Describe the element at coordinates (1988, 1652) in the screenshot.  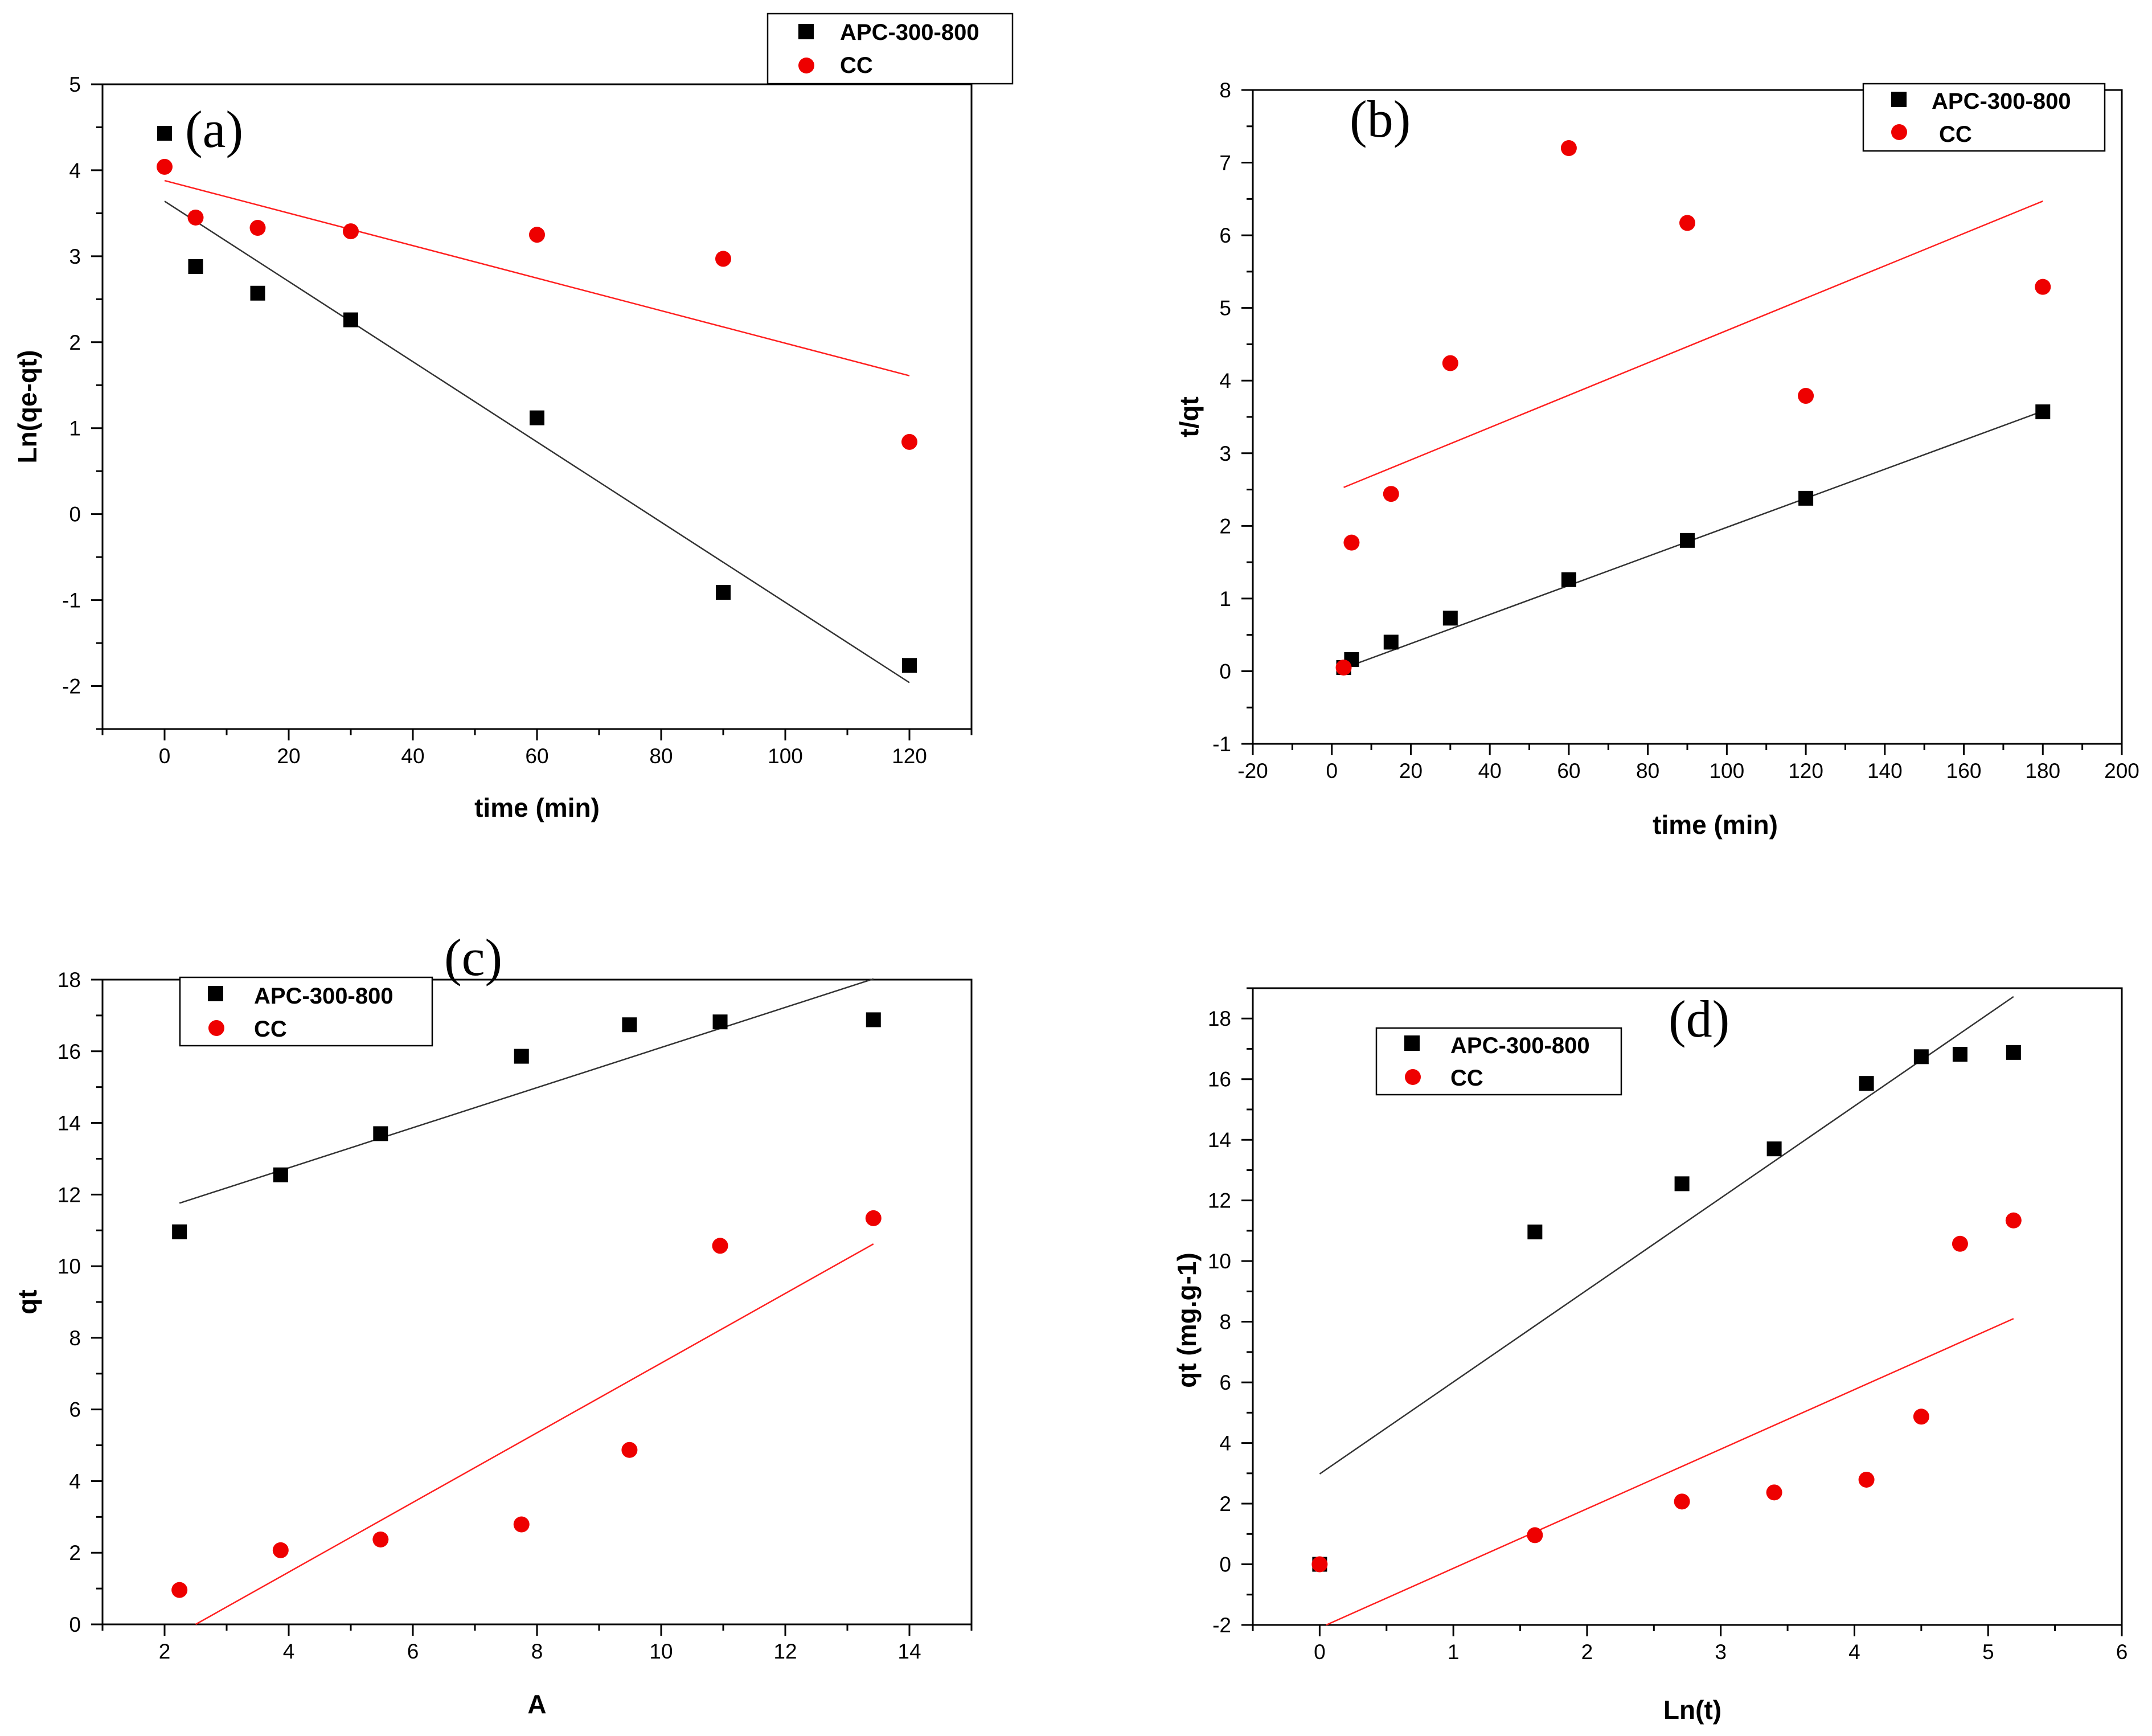
I see `x-tick-label: 5` at that location.